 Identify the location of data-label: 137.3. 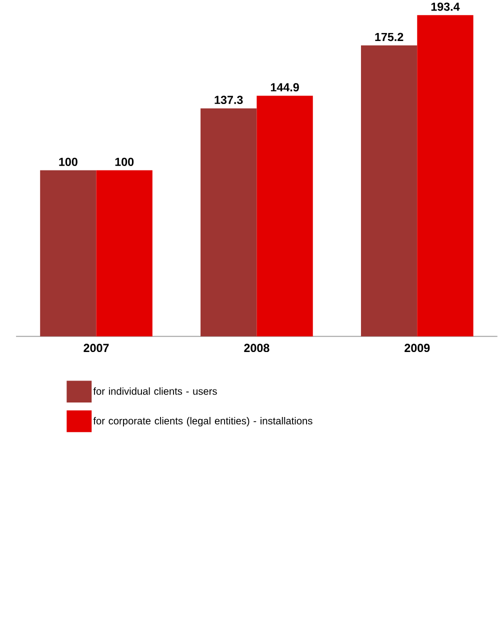
(228, 100).